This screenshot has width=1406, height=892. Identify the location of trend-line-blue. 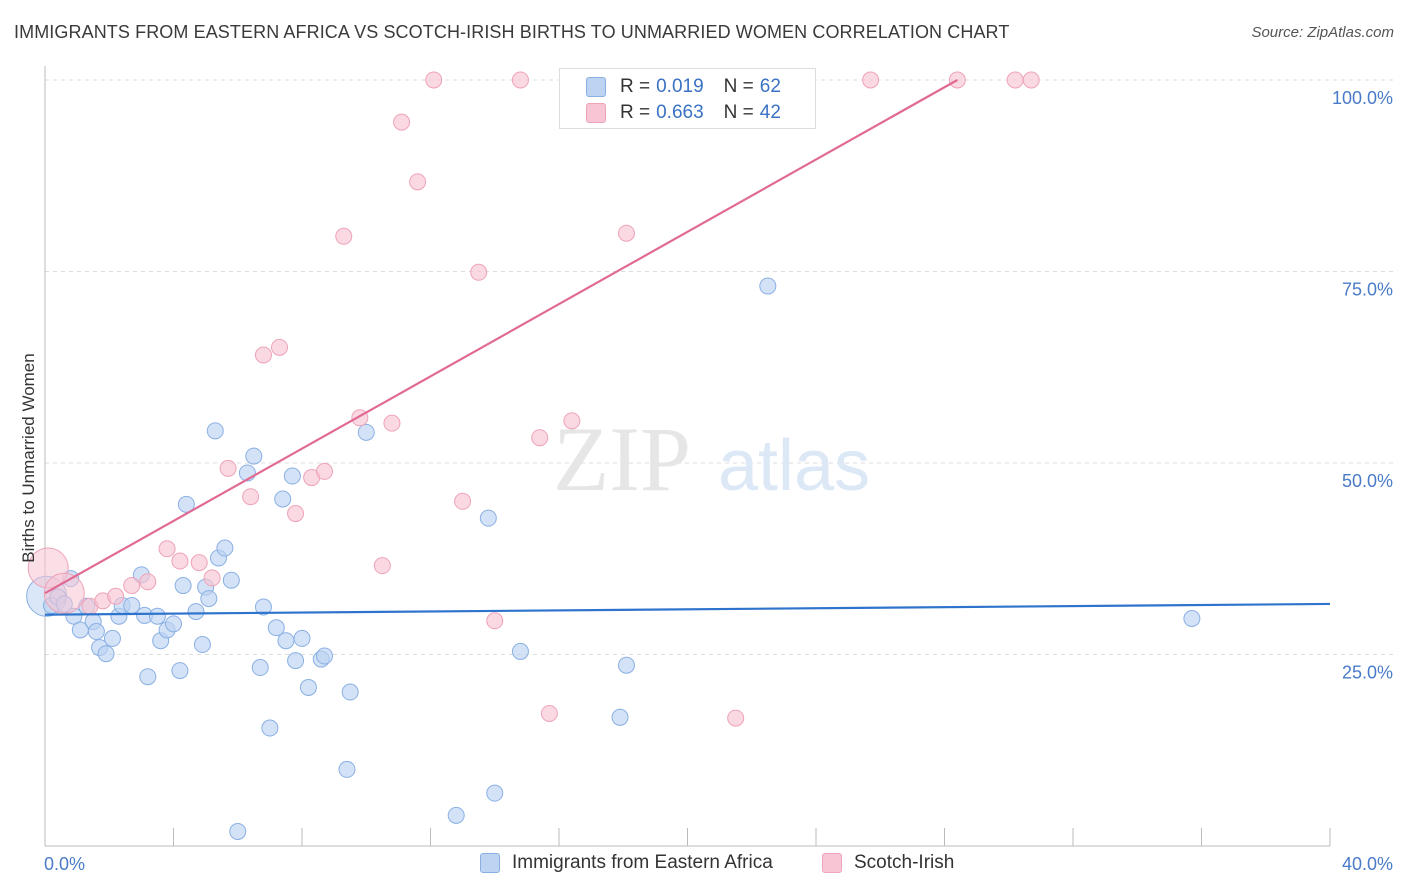
(687, 609).